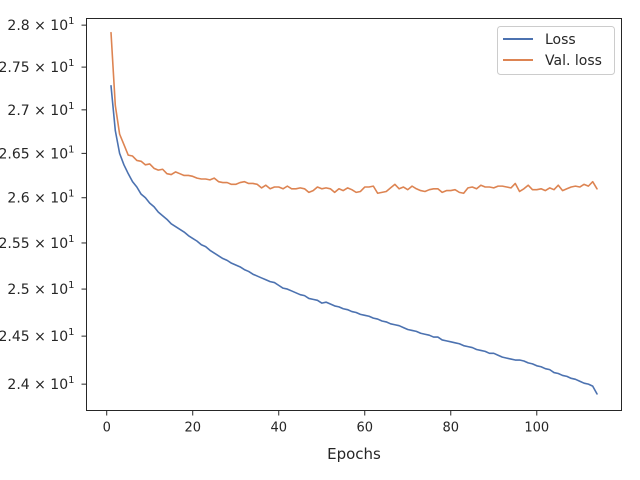 The height and width of the screenshot is (480, 640). What do you see at coordinates (326, 423) in the screenshot?
I see `x-axis: 0 20 40 60 80 100` at bounding box center [326, 423].